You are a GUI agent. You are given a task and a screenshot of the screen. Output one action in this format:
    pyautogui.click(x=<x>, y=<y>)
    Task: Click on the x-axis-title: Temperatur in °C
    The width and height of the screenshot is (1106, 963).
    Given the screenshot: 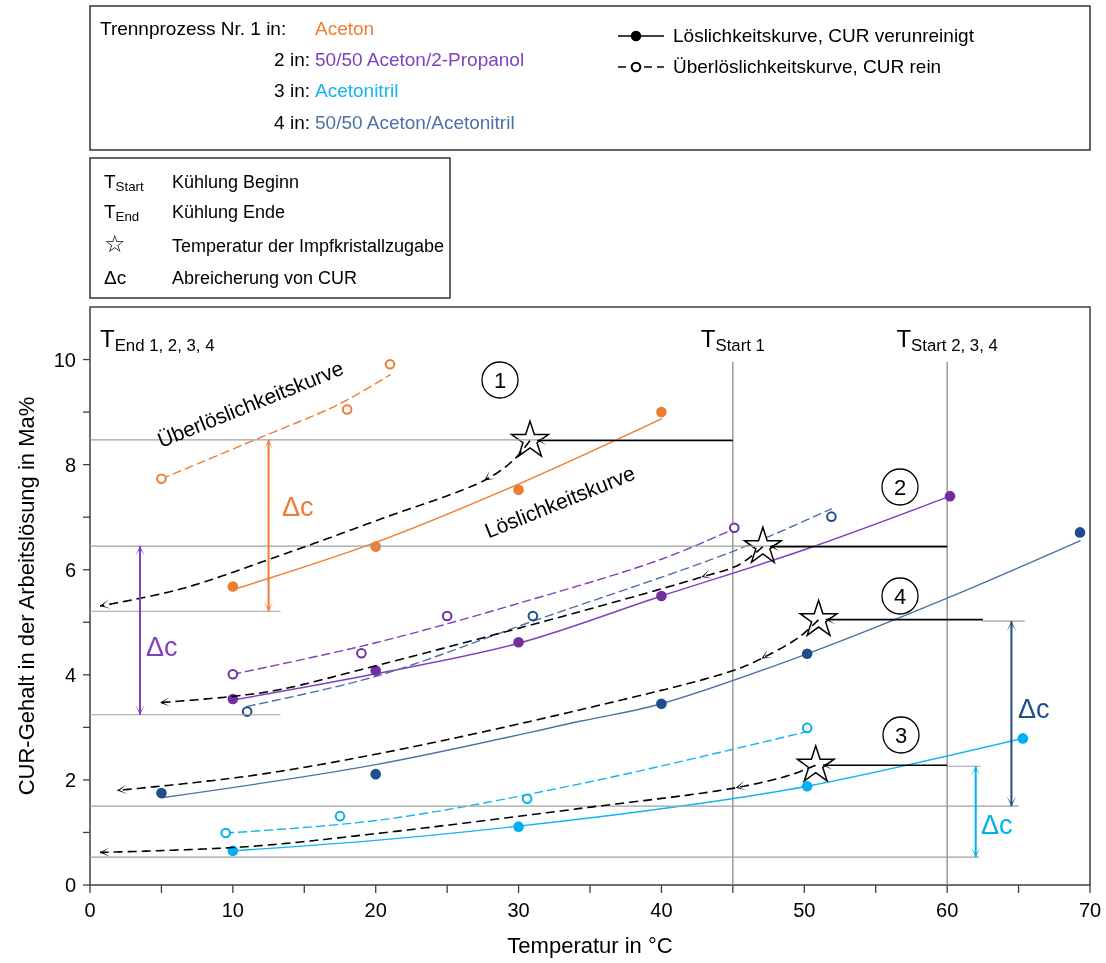 What is the action you would take?
    pyautogui.click(x=590, y=945)
    